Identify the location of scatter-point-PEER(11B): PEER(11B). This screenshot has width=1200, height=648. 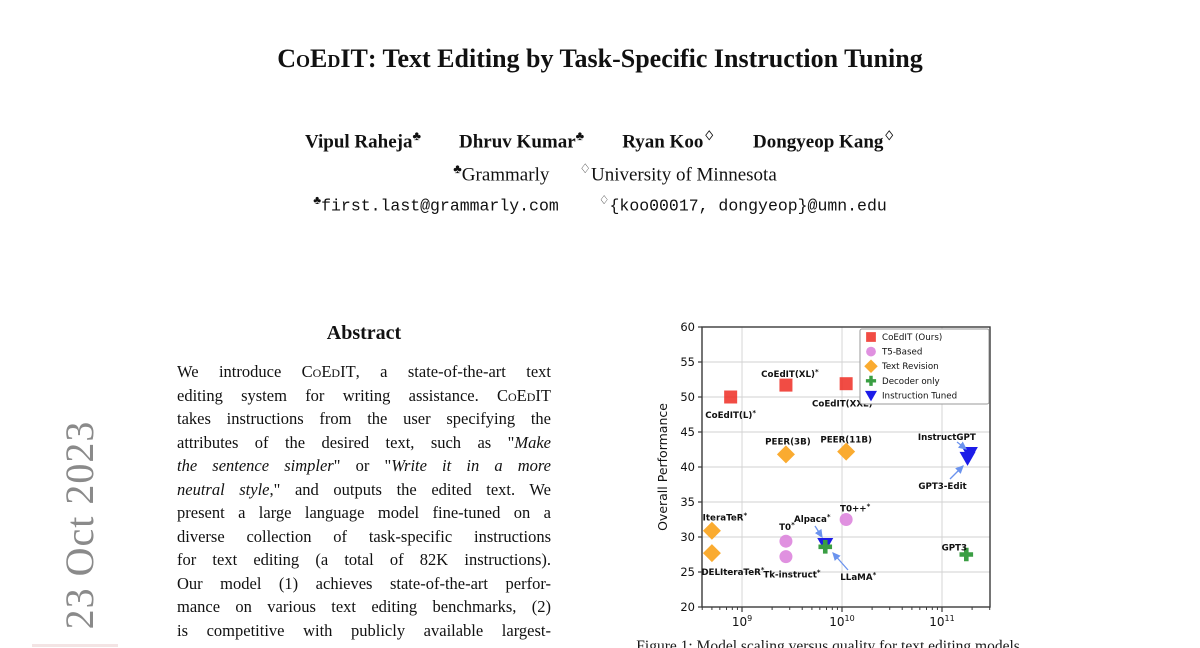
(846, 448).